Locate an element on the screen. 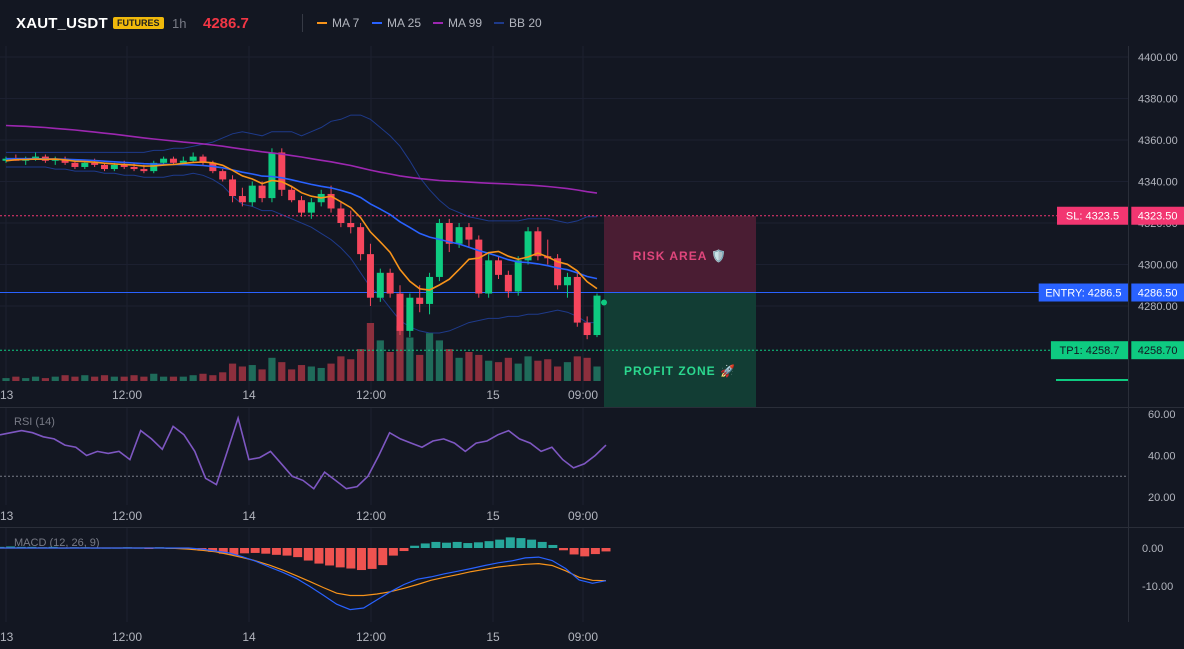 Image resolution: width=1184 pixels, height=649 pixels. legend-ma25-label: MA 25 is located at coordinates (404, 23).